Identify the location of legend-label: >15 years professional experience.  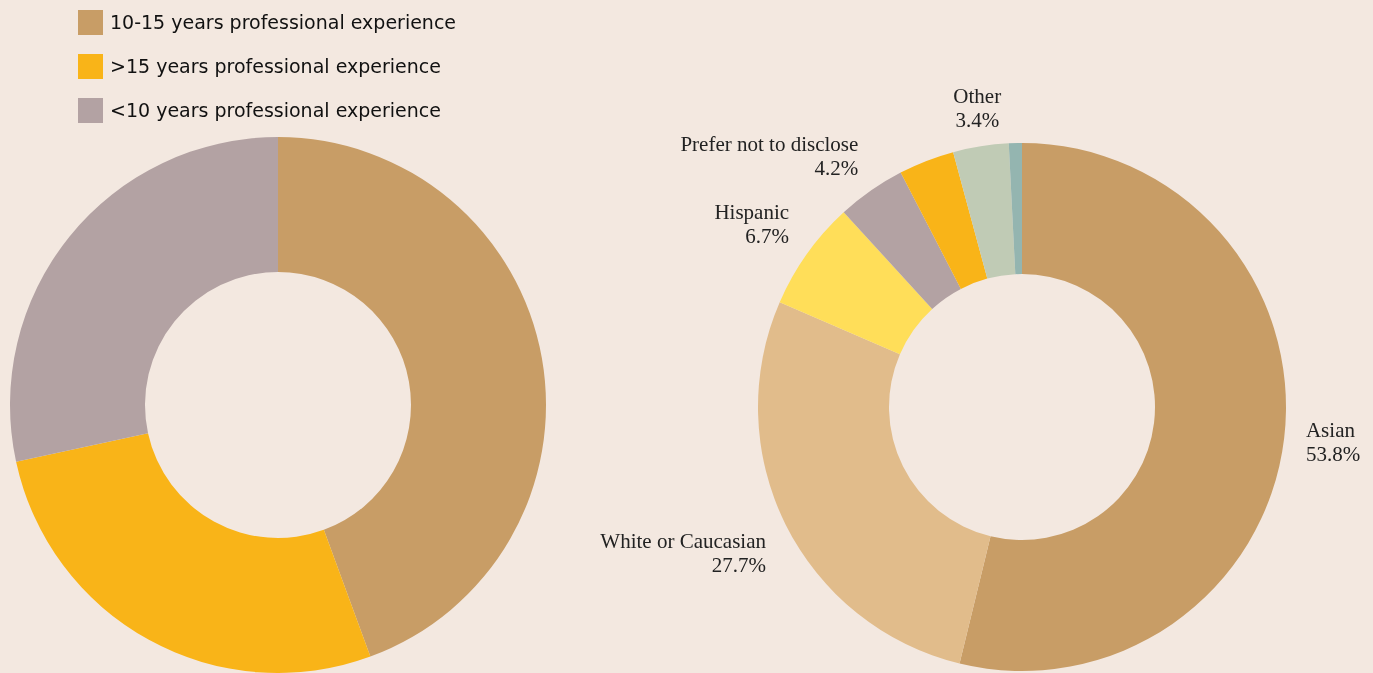
(275, 66).